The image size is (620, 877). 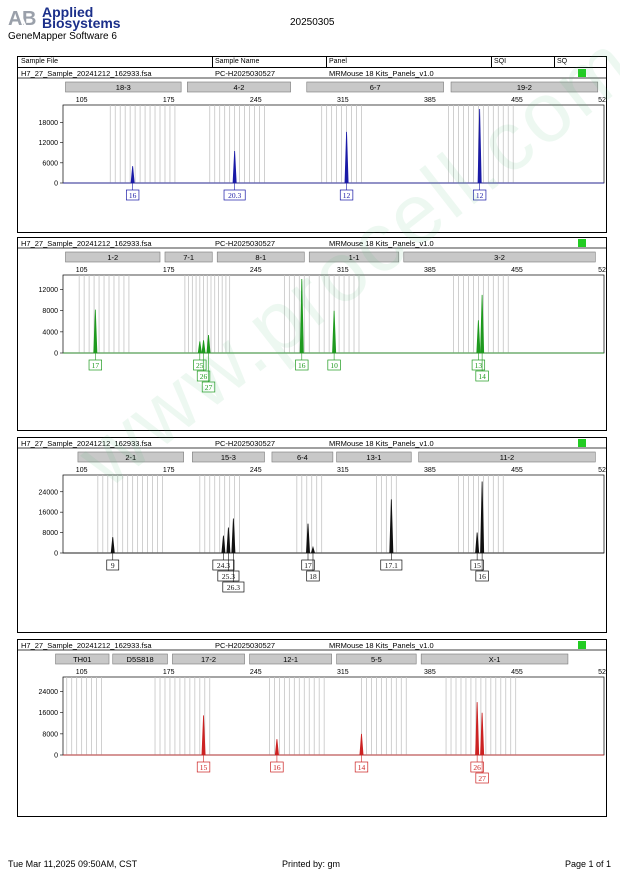 What do you see at coordinates (123, 87) in the screenshot?
I see `locus-marker-label: 18-3` at bounding box center [123, 87].